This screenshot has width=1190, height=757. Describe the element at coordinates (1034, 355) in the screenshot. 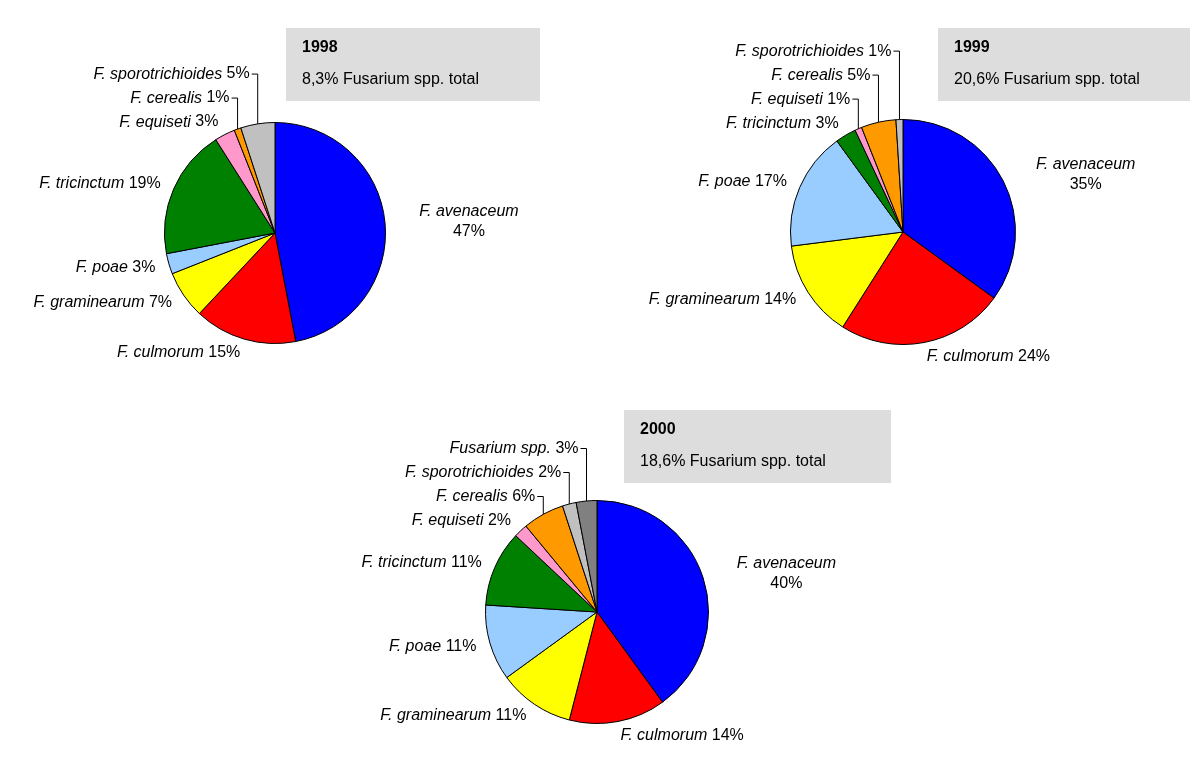

I see `data-label: 24%` at that location.